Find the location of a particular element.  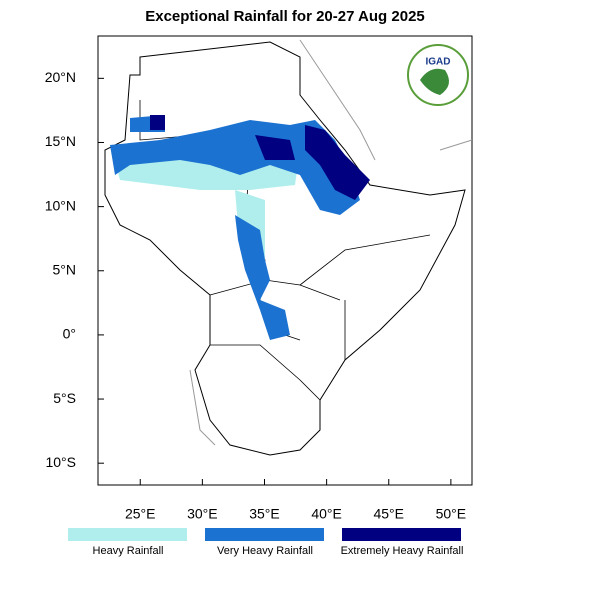

legend-label: Heavy Rainfall is located at coordinates (128, 551).